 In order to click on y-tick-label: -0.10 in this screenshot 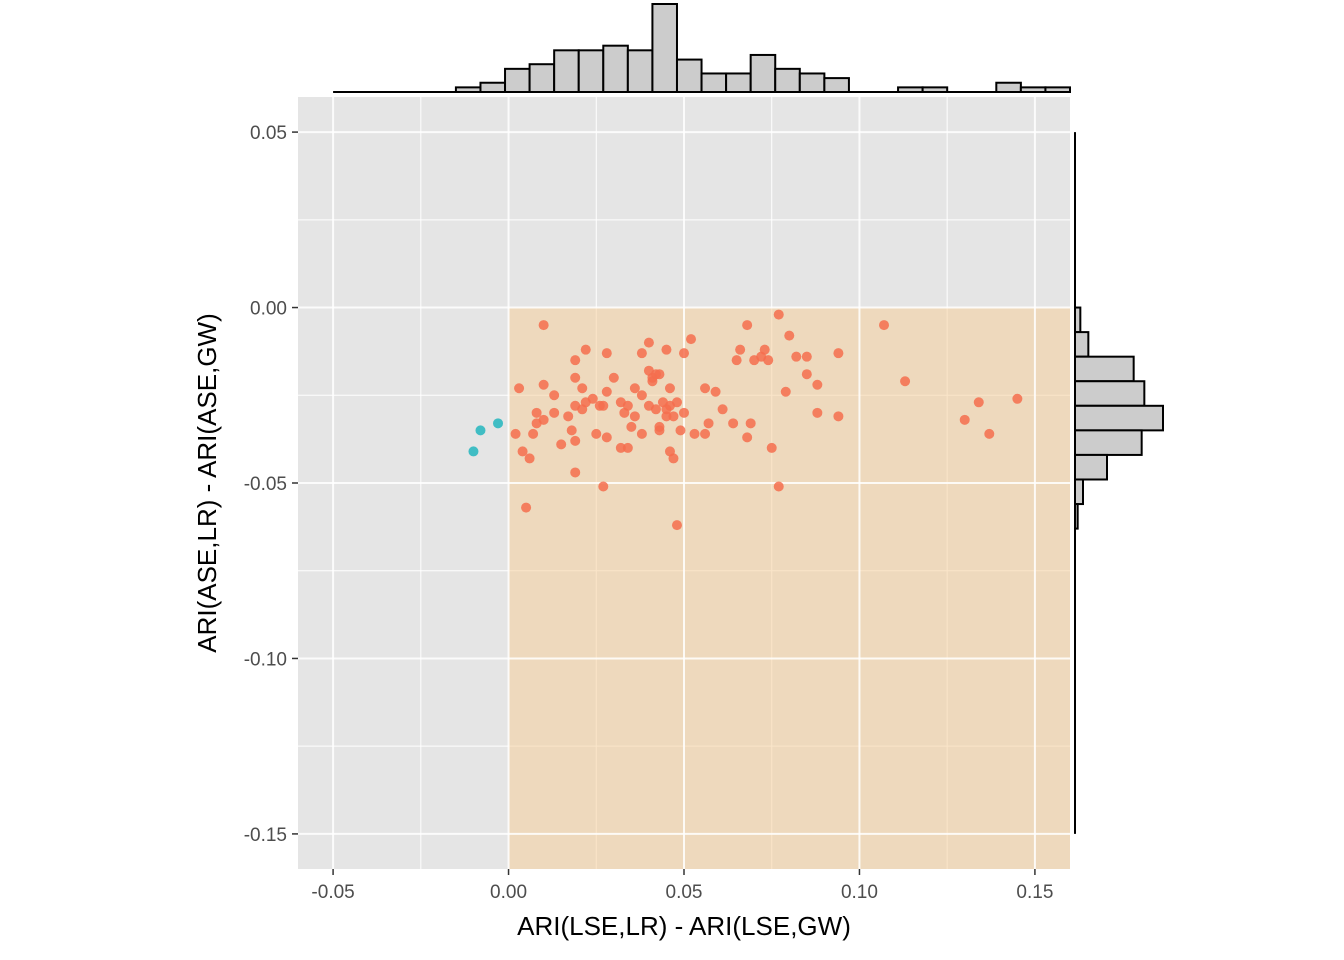, I will do `click(265, 659)`.